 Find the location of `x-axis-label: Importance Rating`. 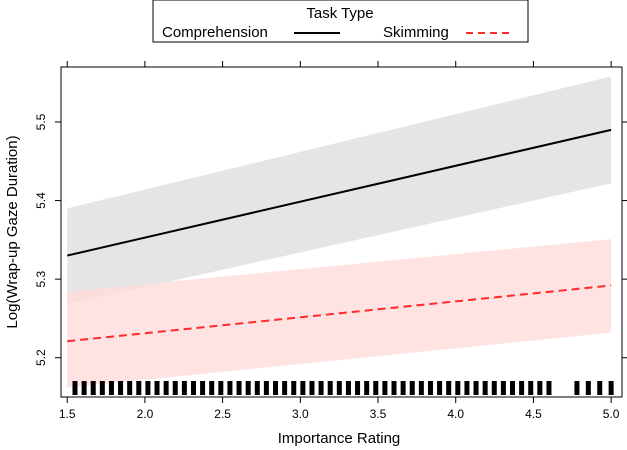

x-axis-label: Importance Rating is located at coordinates (339, 438).